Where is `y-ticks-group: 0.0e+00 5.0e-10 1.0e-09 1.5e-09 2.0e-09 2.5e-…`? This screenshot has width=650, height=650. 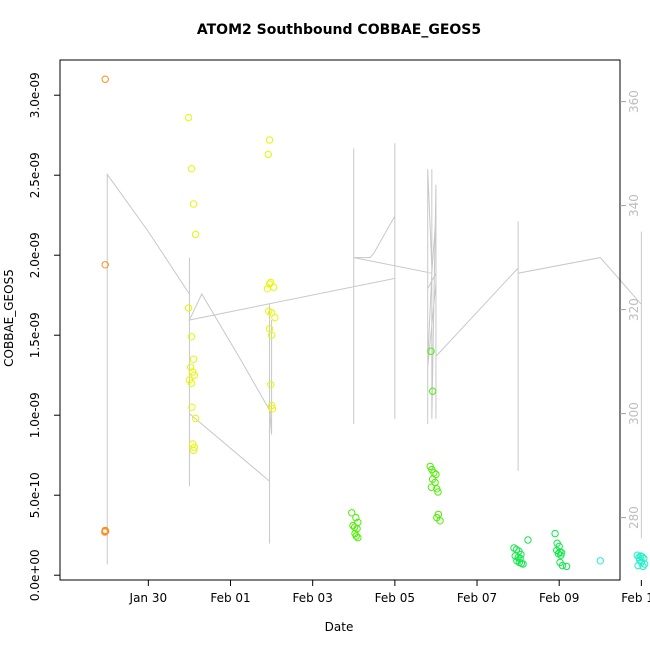
y-ticks-group: 0.0e+00 5.0e-10 1.0e-09 1.5e-09 2.0e-09 2.5e-… is located at coordinates (44, 336).